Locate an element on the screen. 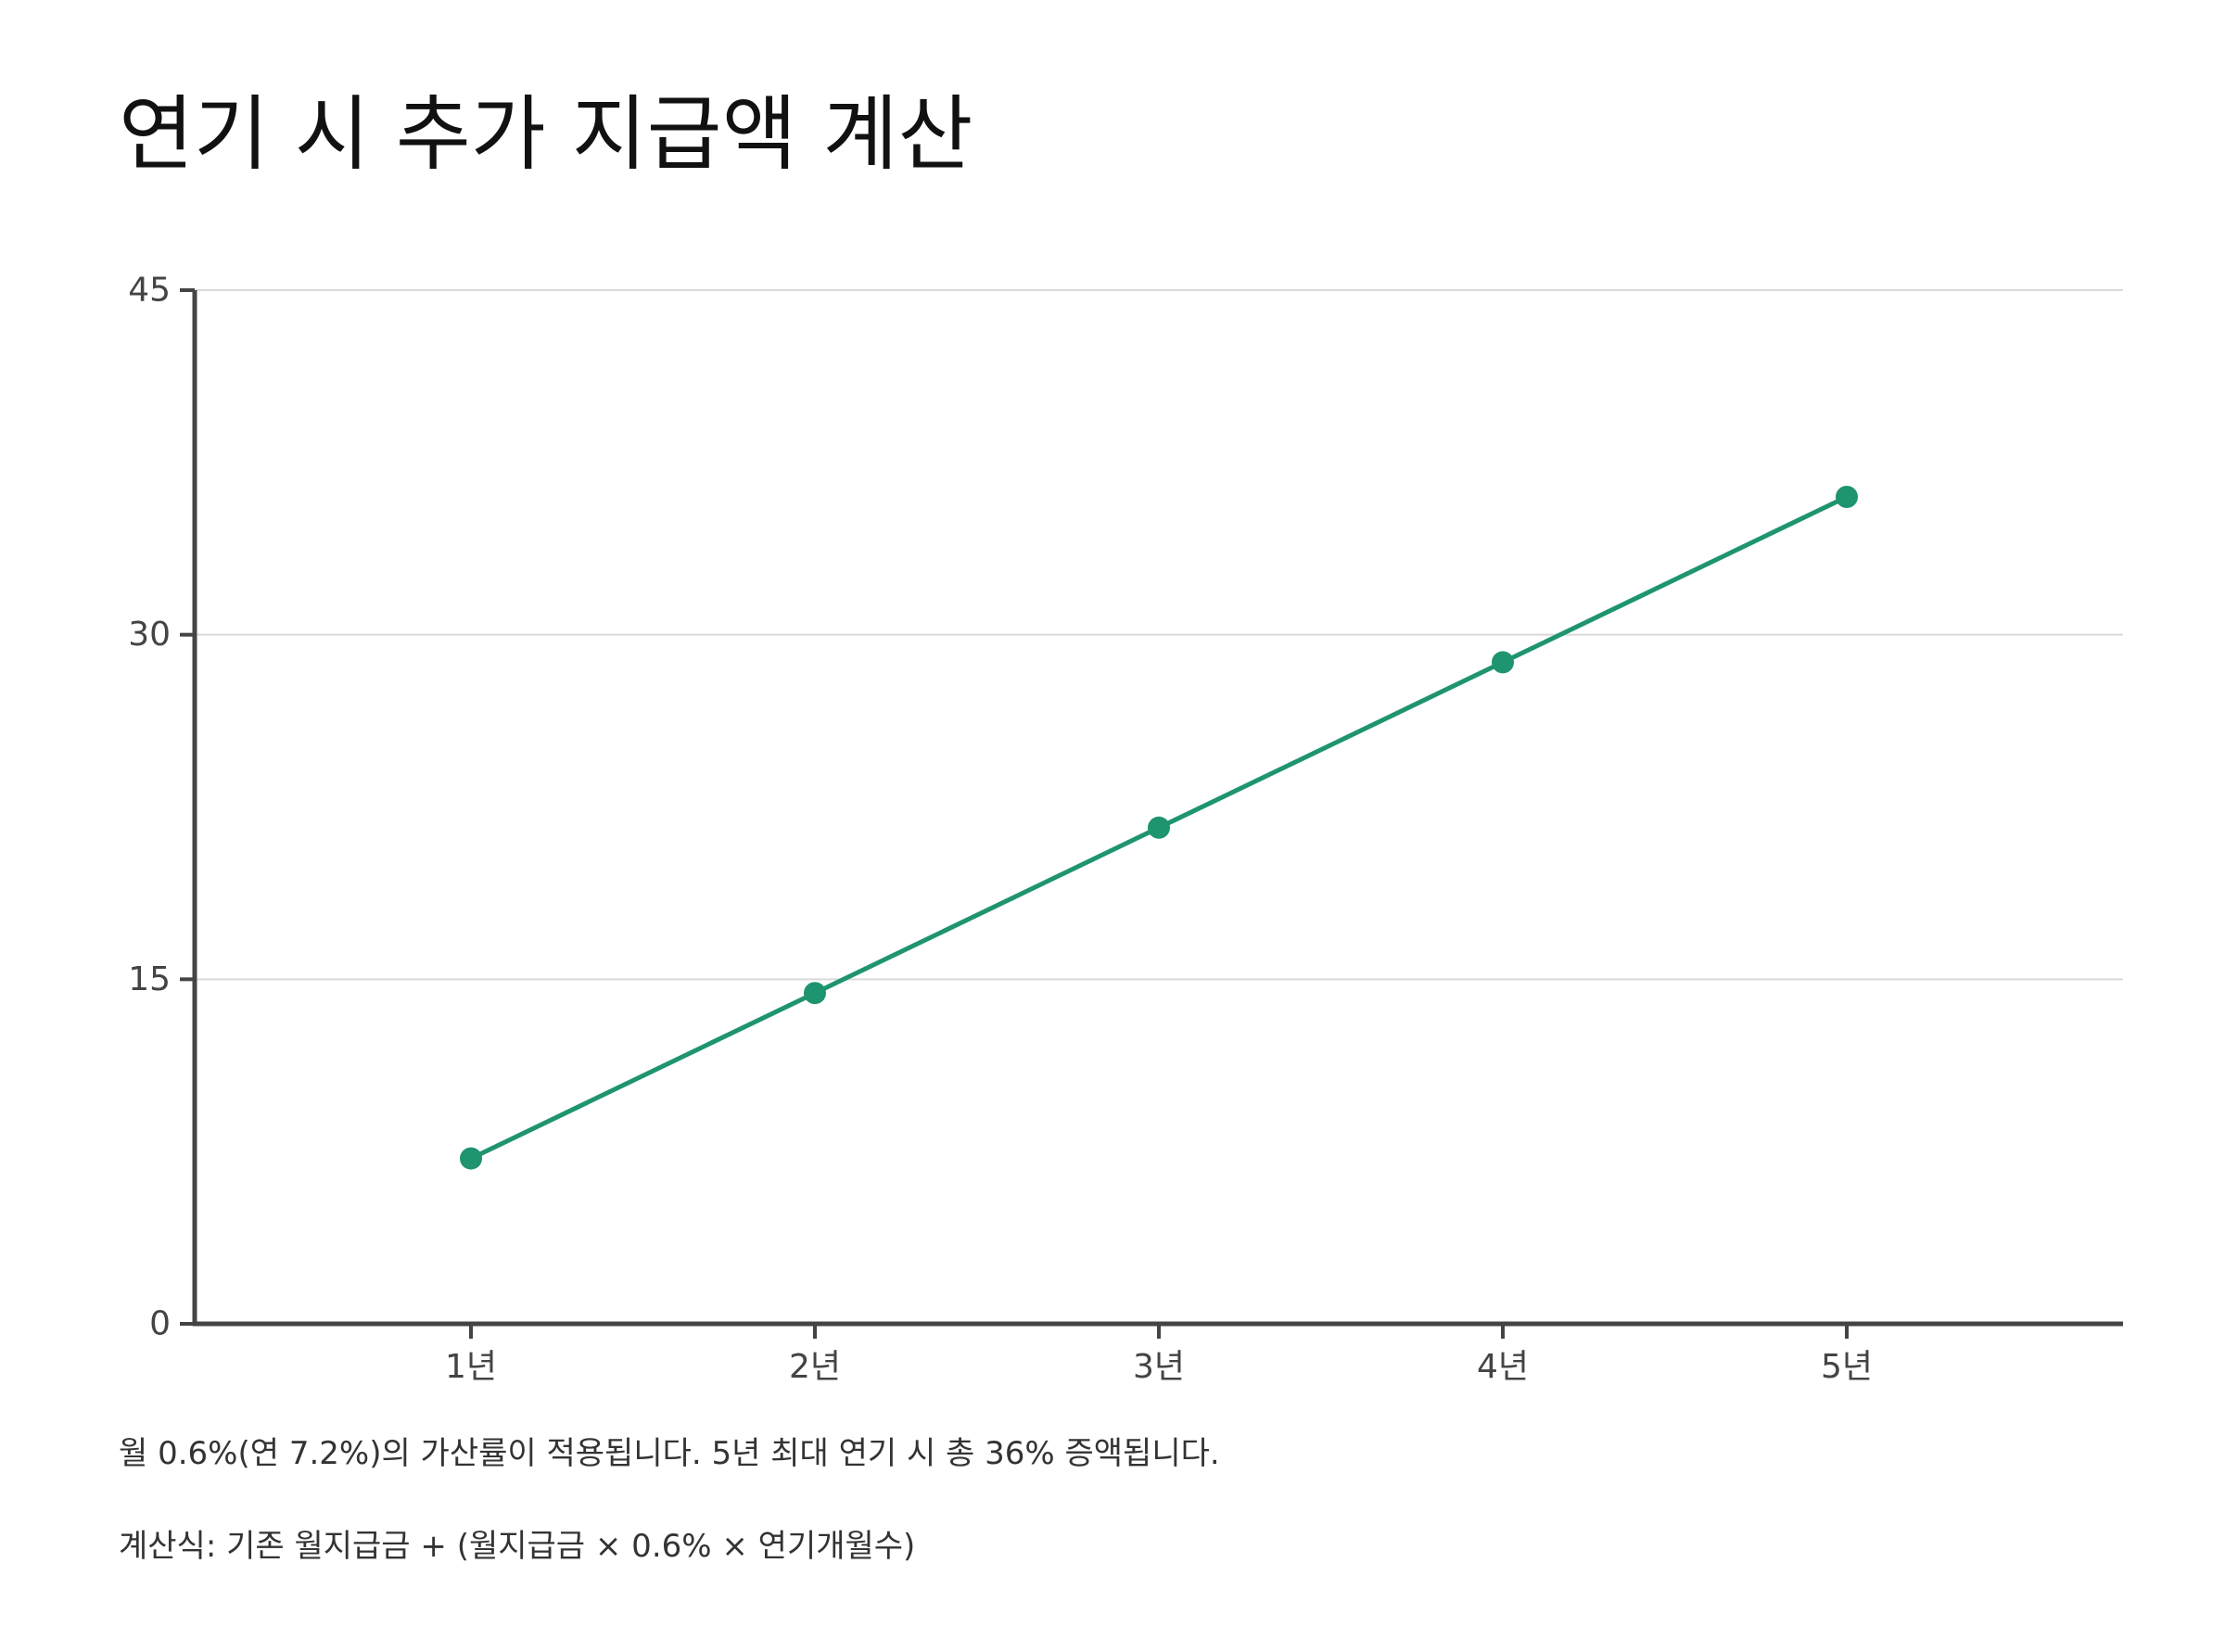 This screenshot has width=2225, height=1652. x-tick-labels: 1년 2년 3년 4년 5년 is located at coordinates (1159, 1367).